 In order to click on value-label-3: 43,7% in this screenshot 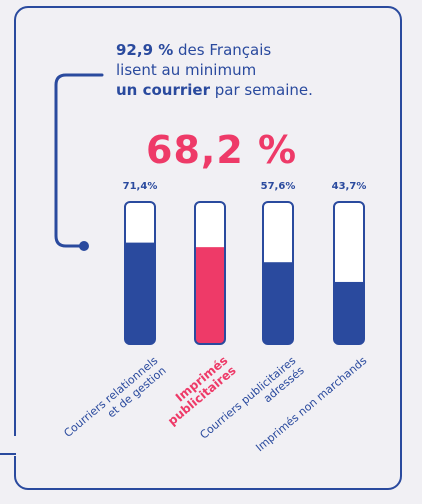, I will do `click(349, 186)`.